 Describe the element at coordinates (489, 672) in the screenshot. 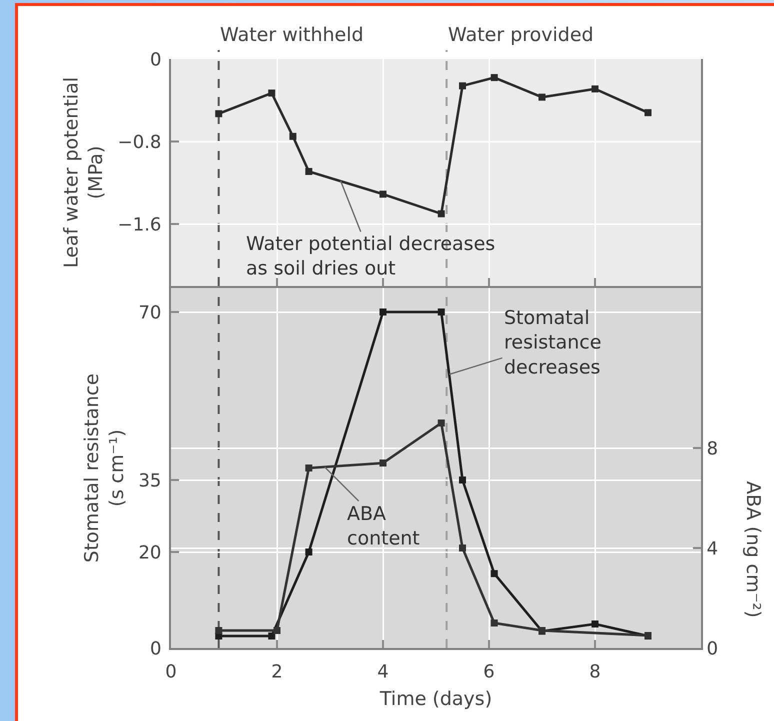

I see `x-tick-label: 6` at that location.